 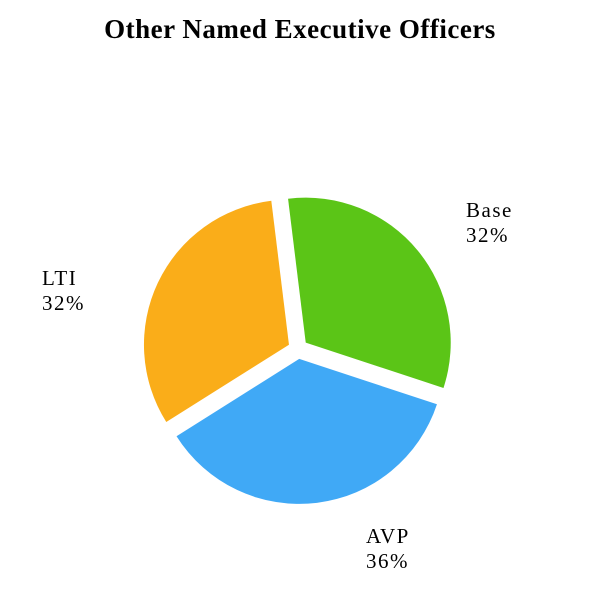 I want to click on slice-label-lti: LTI 32%, so click(x=63, y=291).